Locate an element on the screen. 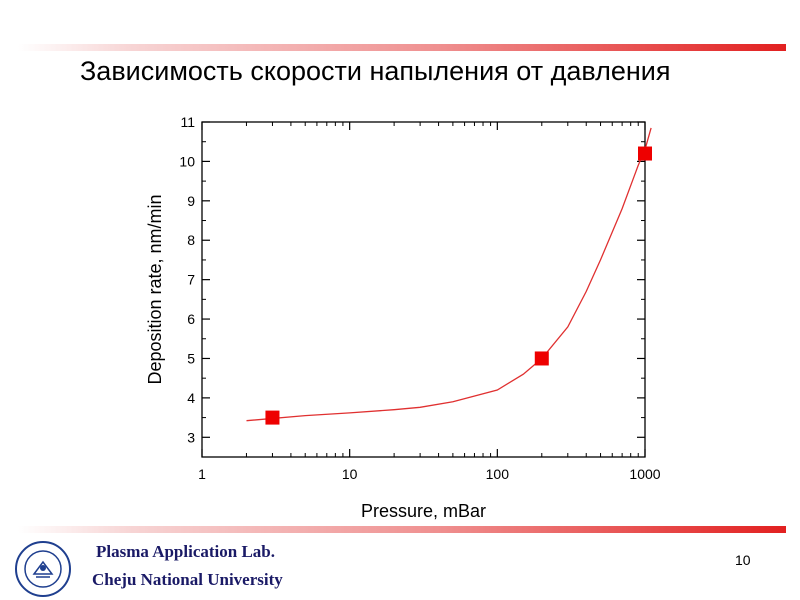  x-tick-label: 10 is located at coordinates (350, 474).